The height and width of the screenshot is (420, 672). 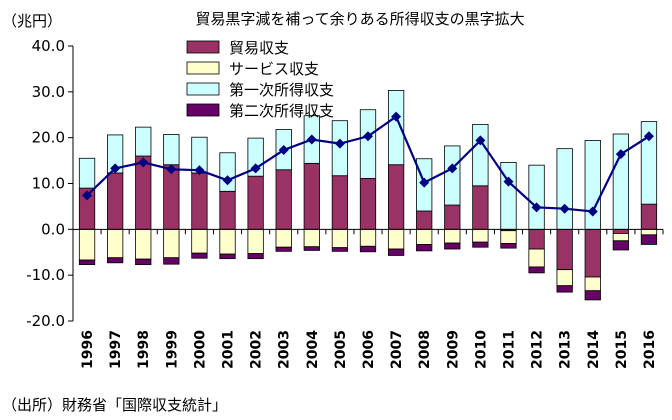 I want to click on bar-series0-2001, so click(x=227, y=210).